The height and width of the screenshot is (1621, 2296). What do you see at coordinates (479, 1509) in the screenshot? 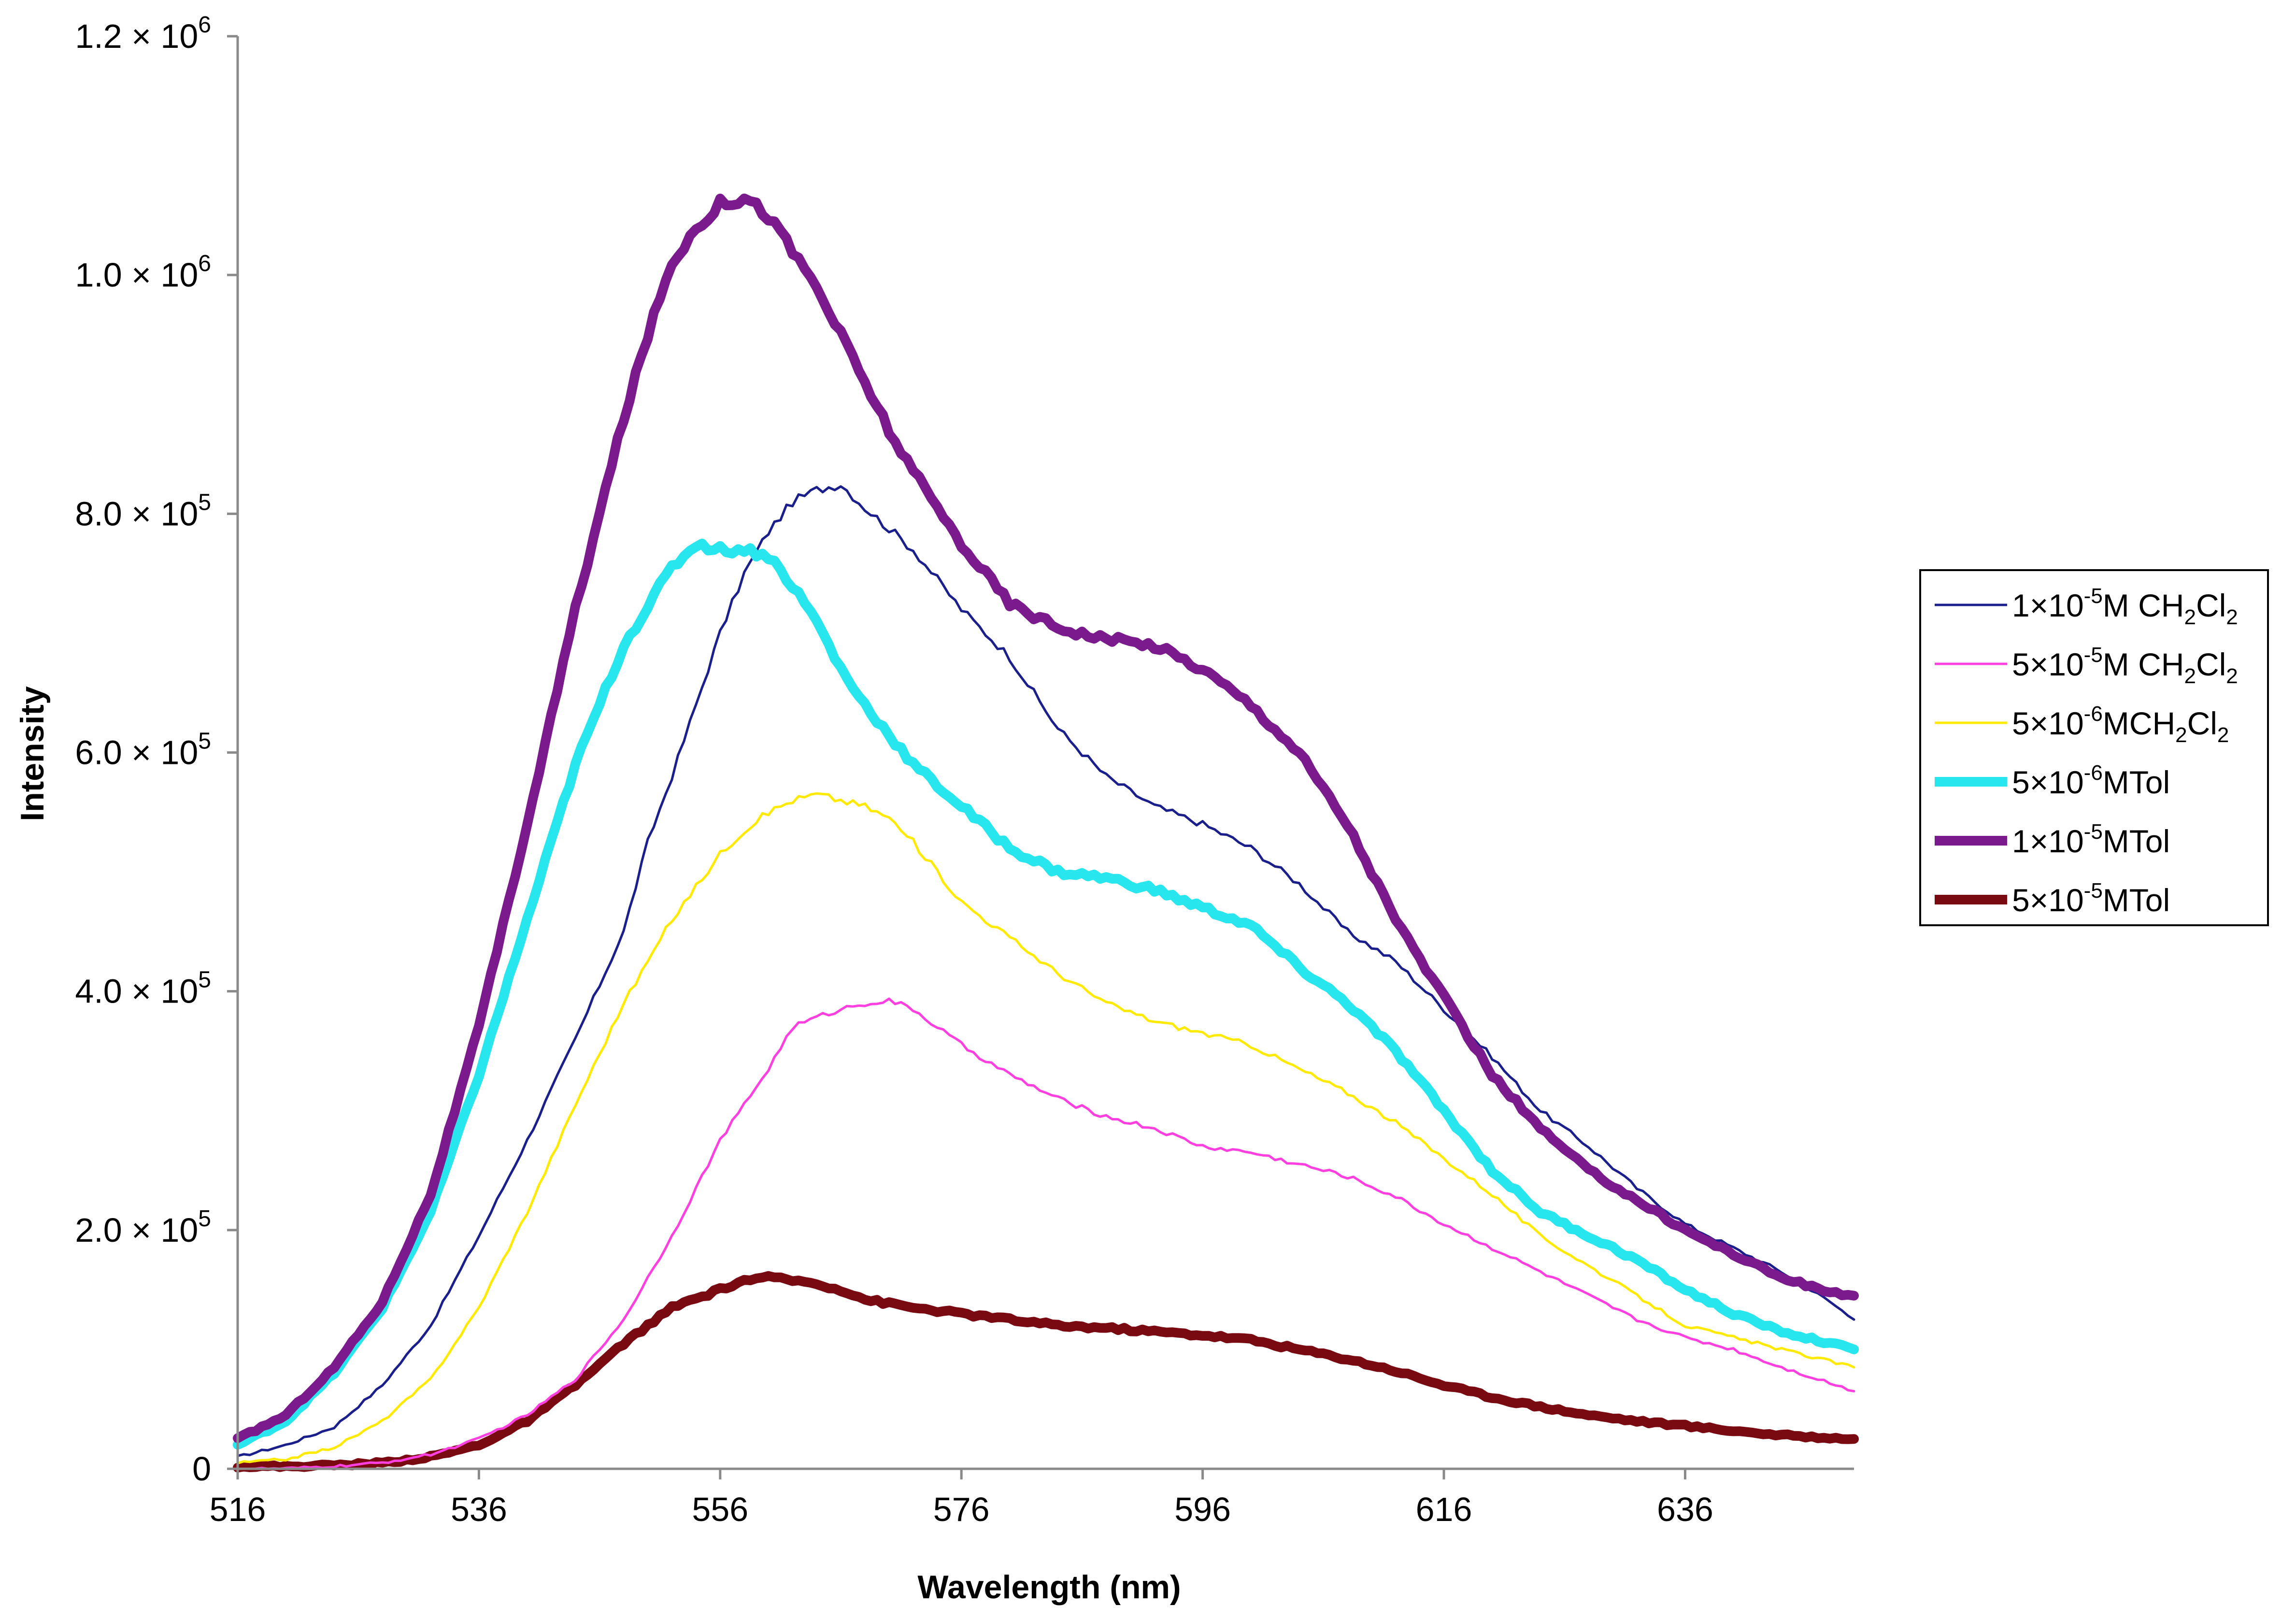
I see `x-tick-label: 536` at bounding box center [479, 1509].